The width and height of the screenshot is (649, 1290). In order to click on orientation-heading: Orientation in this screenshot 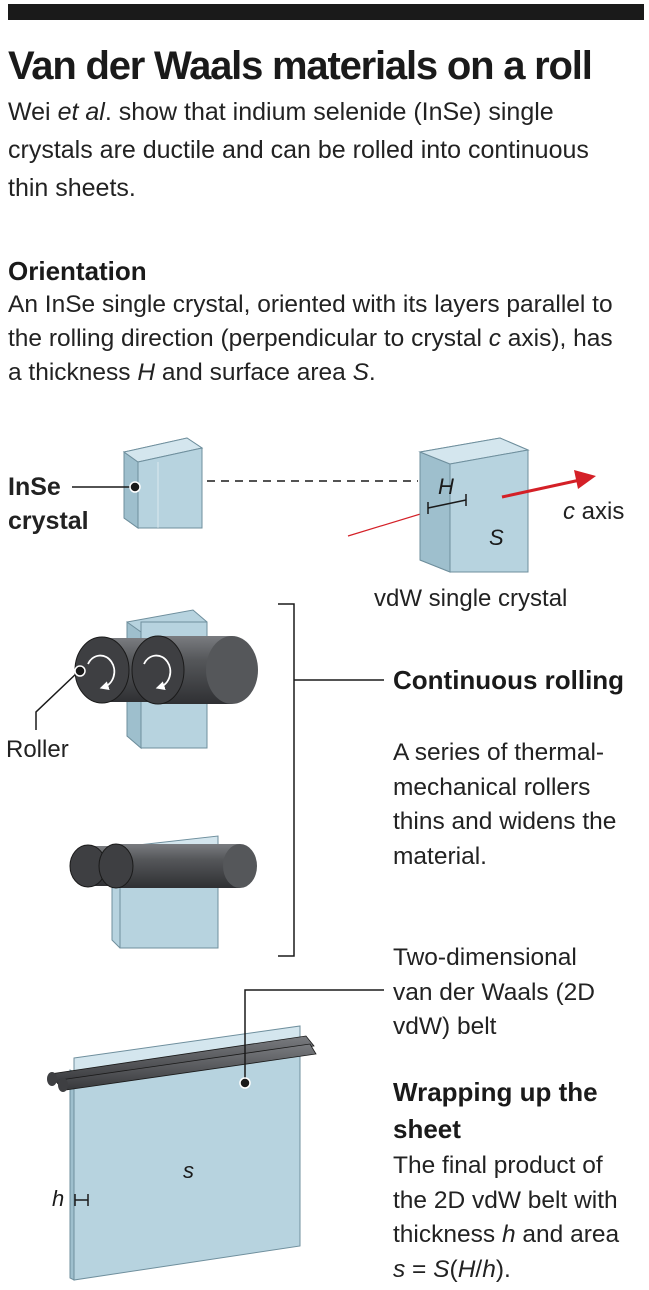, I will do `click(77, 271)`.